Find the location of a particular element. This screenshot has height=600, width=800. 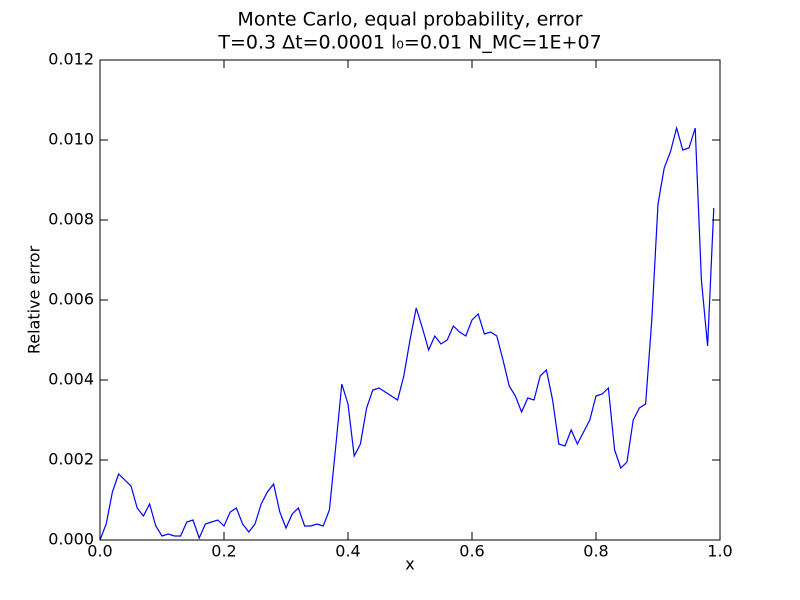

x-axis-label: x is located at coordinates (409, 564).